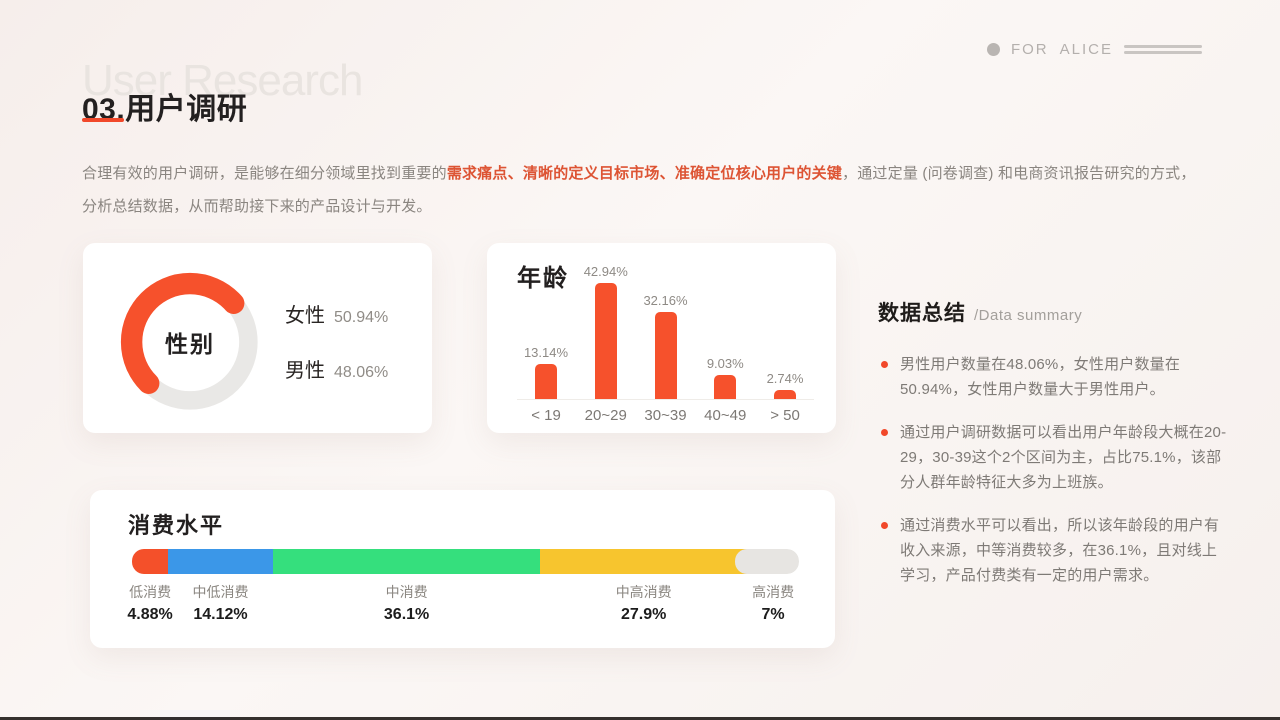 This screenshot has height=720, width=1280. I want to click on age-bar-value-label: 13.14%, so click(546, 352).